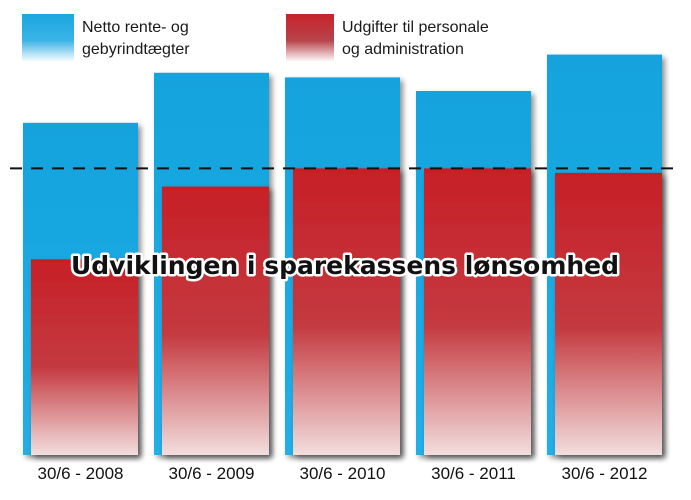 The height and width of the screenshot is (500, 691). I want to click on x-tick-label-0: 30/6 - 2008, so click(80, 473).